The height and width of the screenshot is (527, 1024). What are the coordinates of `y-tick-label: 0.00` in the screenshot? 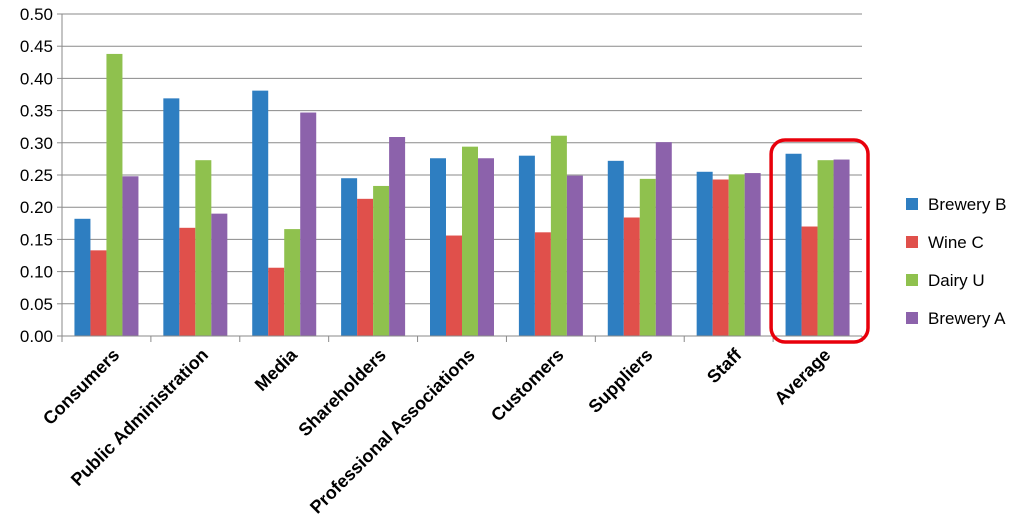 It's located at (36, 336).